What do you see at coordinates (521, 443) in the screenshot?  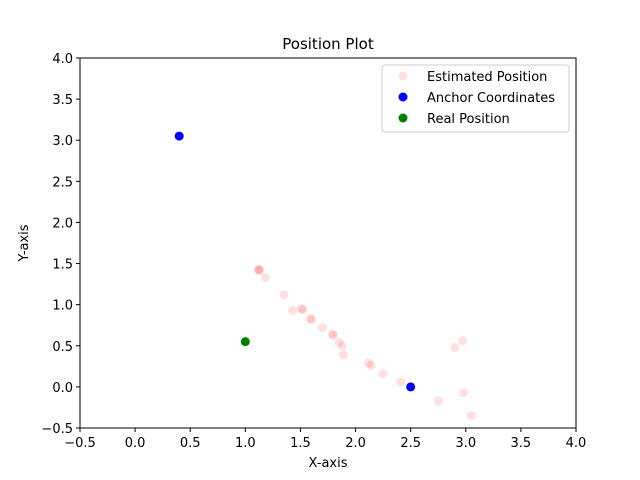 I see `x-tick-label: 3.5` at bounding box center [521, 443].